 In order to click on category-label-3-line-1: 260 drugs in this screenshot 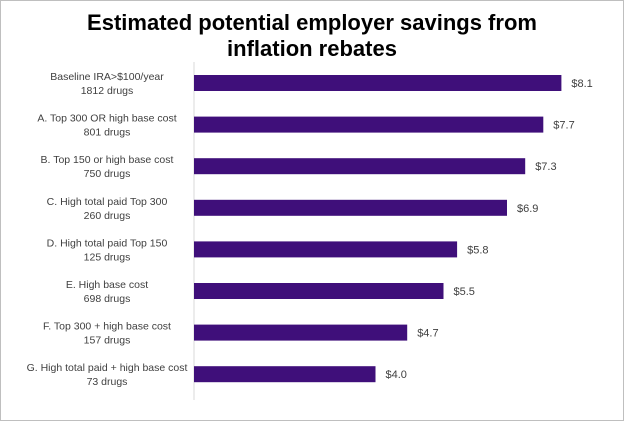, I will do `click(107, 216)`.